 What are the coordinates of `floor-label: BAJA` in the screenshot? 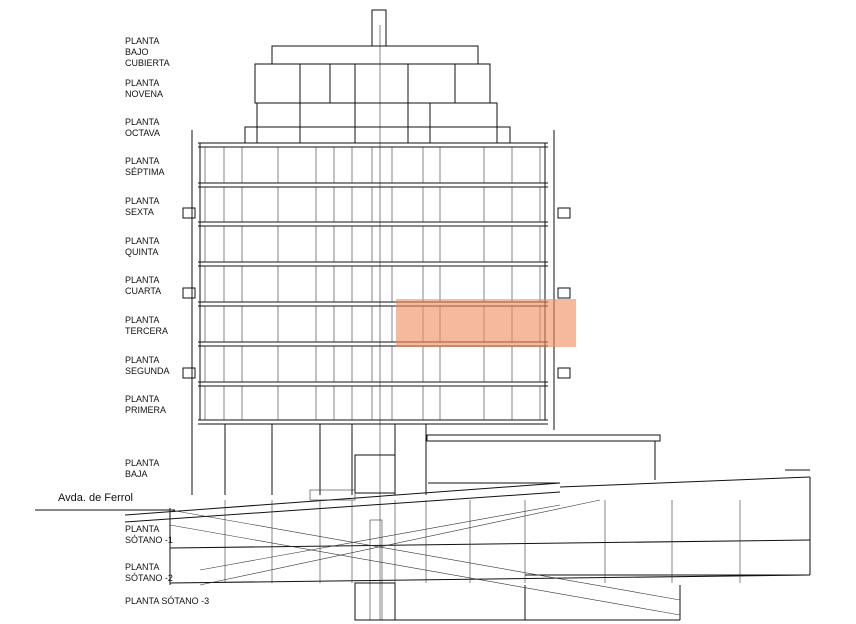 It's located at (136, 474).